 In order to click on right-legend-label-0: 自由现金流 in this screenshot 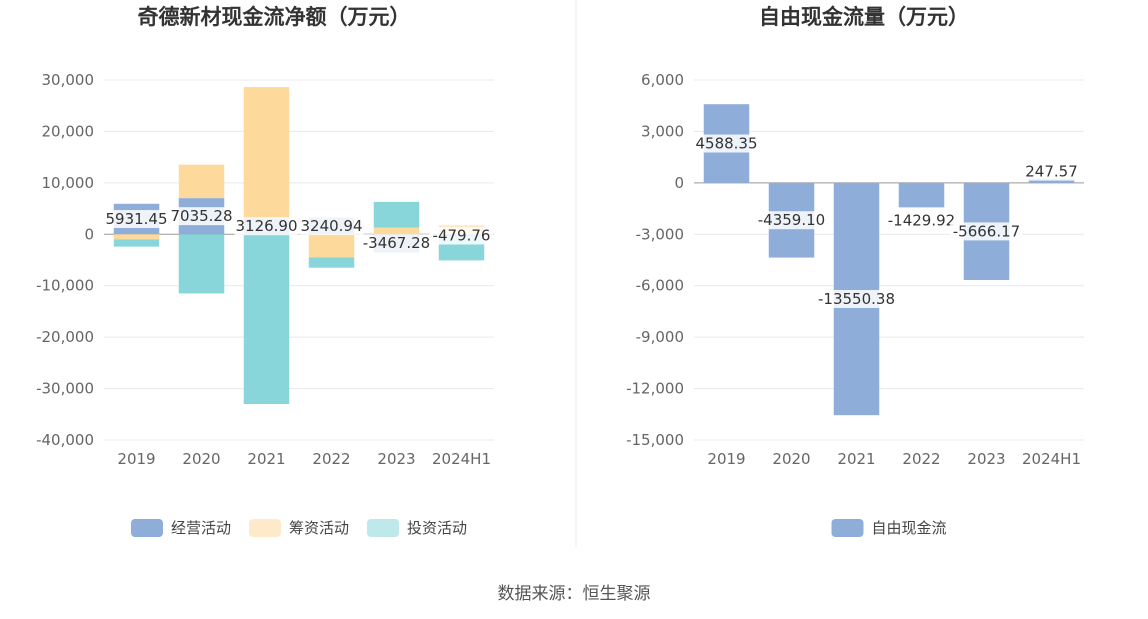, I will do `click(909, 528)`.